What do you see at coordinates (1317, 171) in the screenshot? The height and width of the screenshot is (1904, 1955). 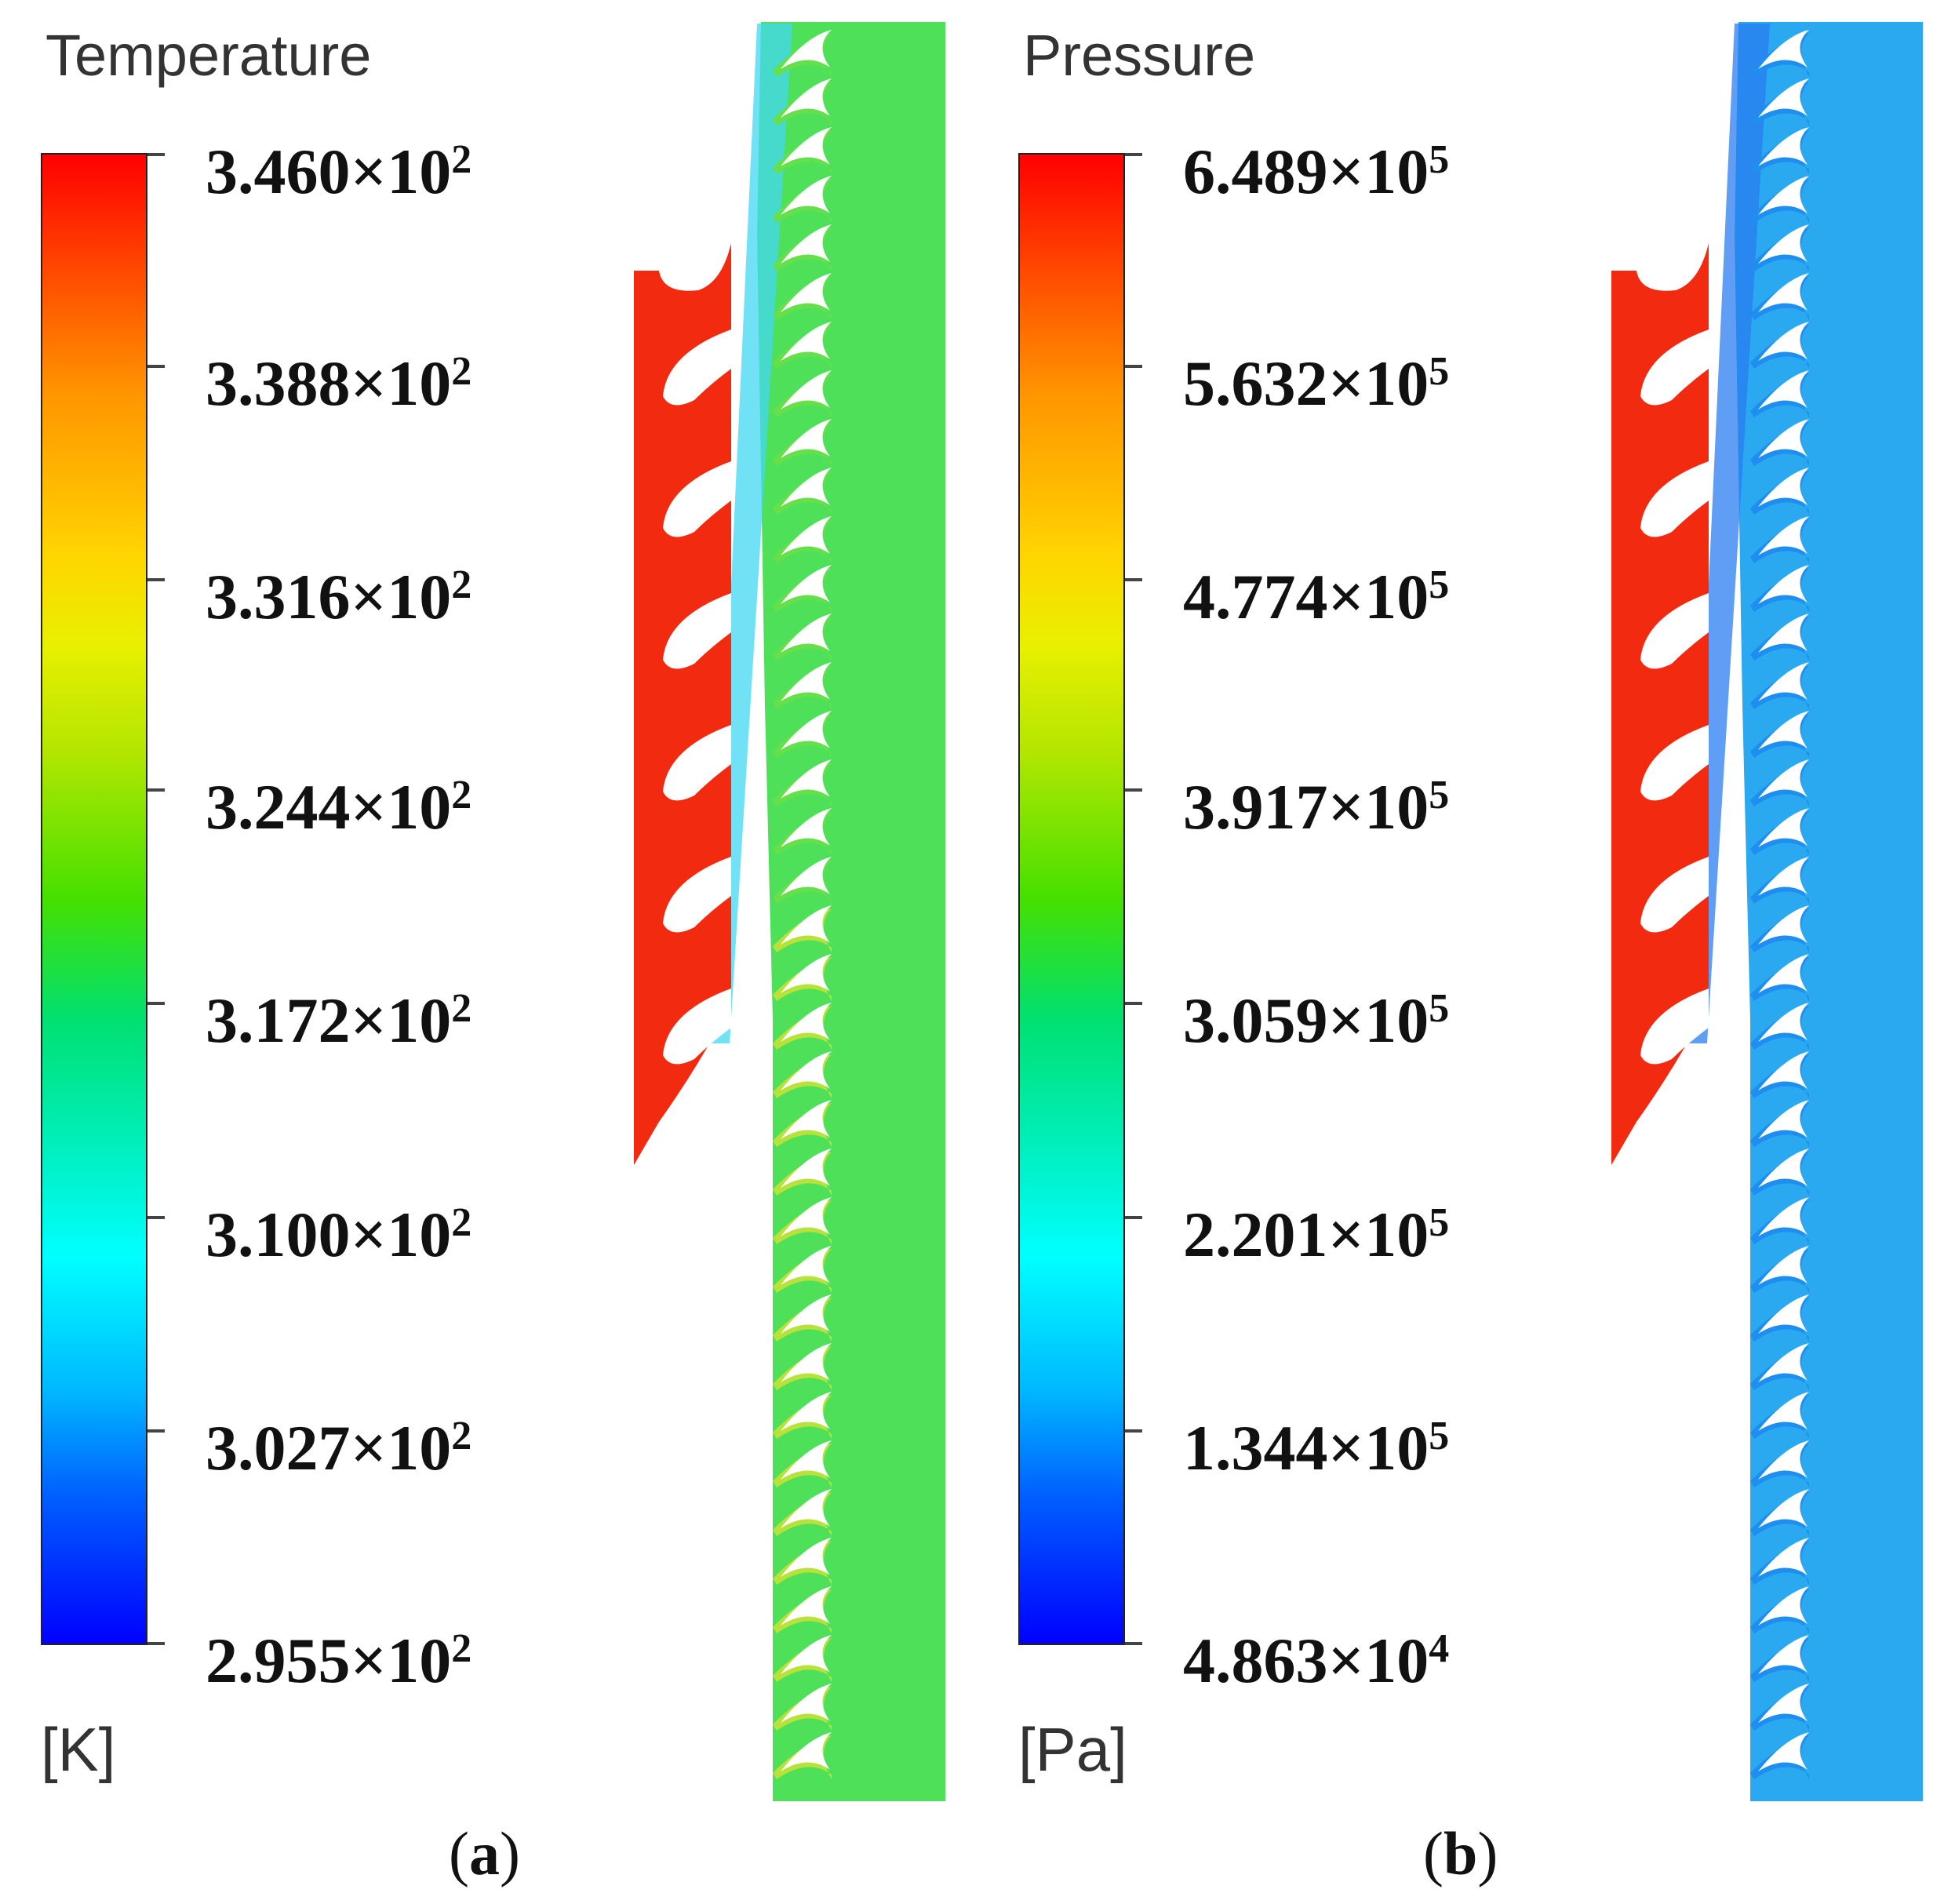 I see `tick-label: 6.489×10⁵` at bounding box center [1317, 171].